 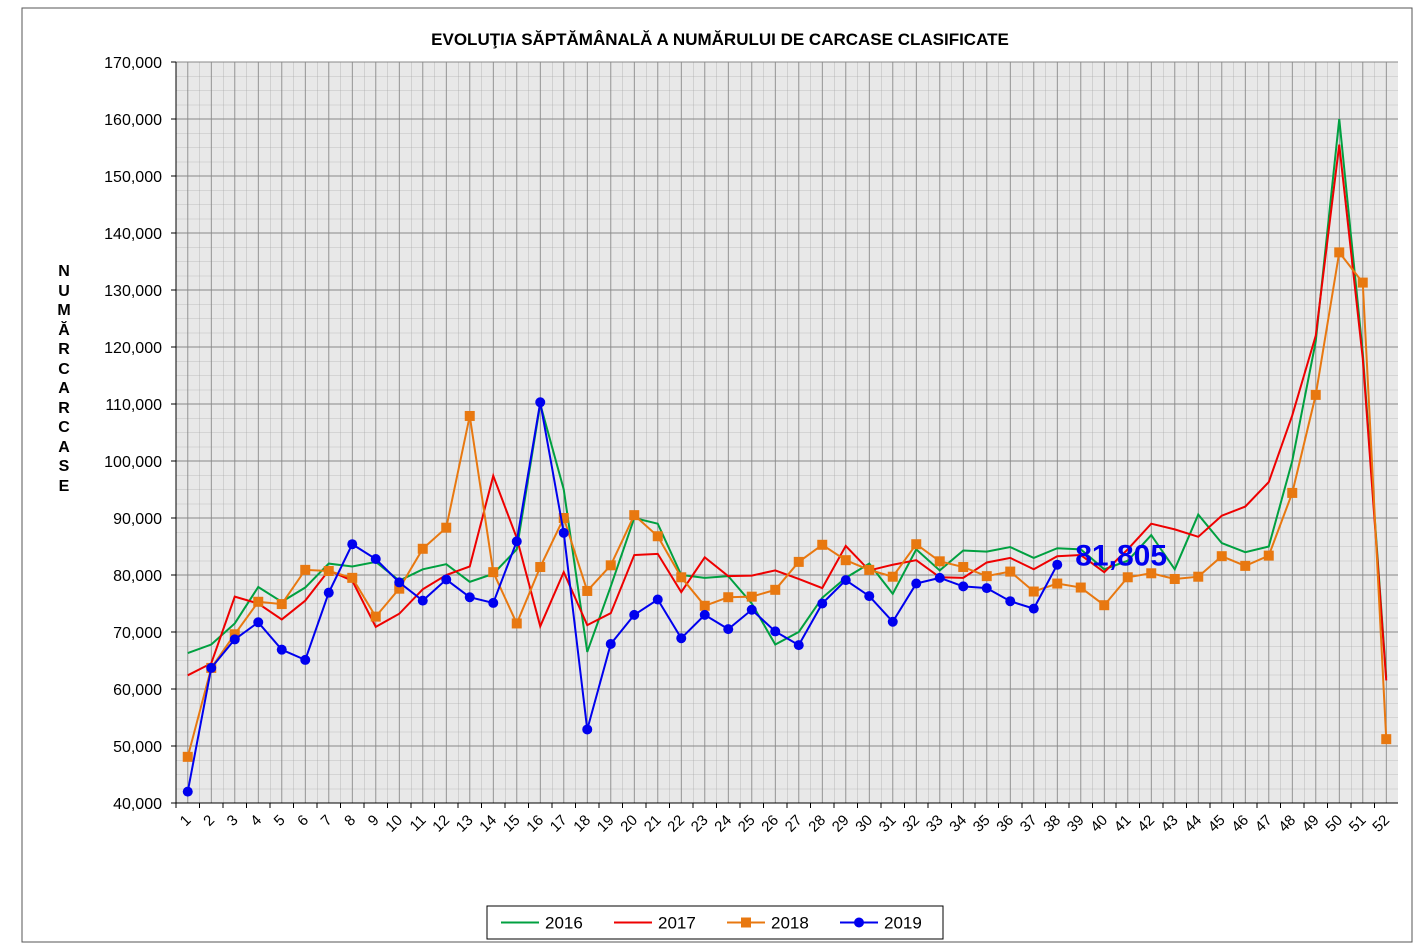 I want to click on y-tick-label: 50,000, so click(x=137, y=747).